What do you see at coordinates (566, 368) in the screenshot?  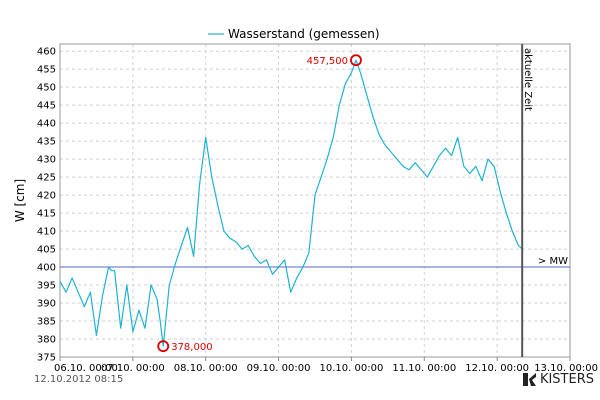 I see `x-tick-label: 13.10. 00:00` at bounding box center [566, 368].